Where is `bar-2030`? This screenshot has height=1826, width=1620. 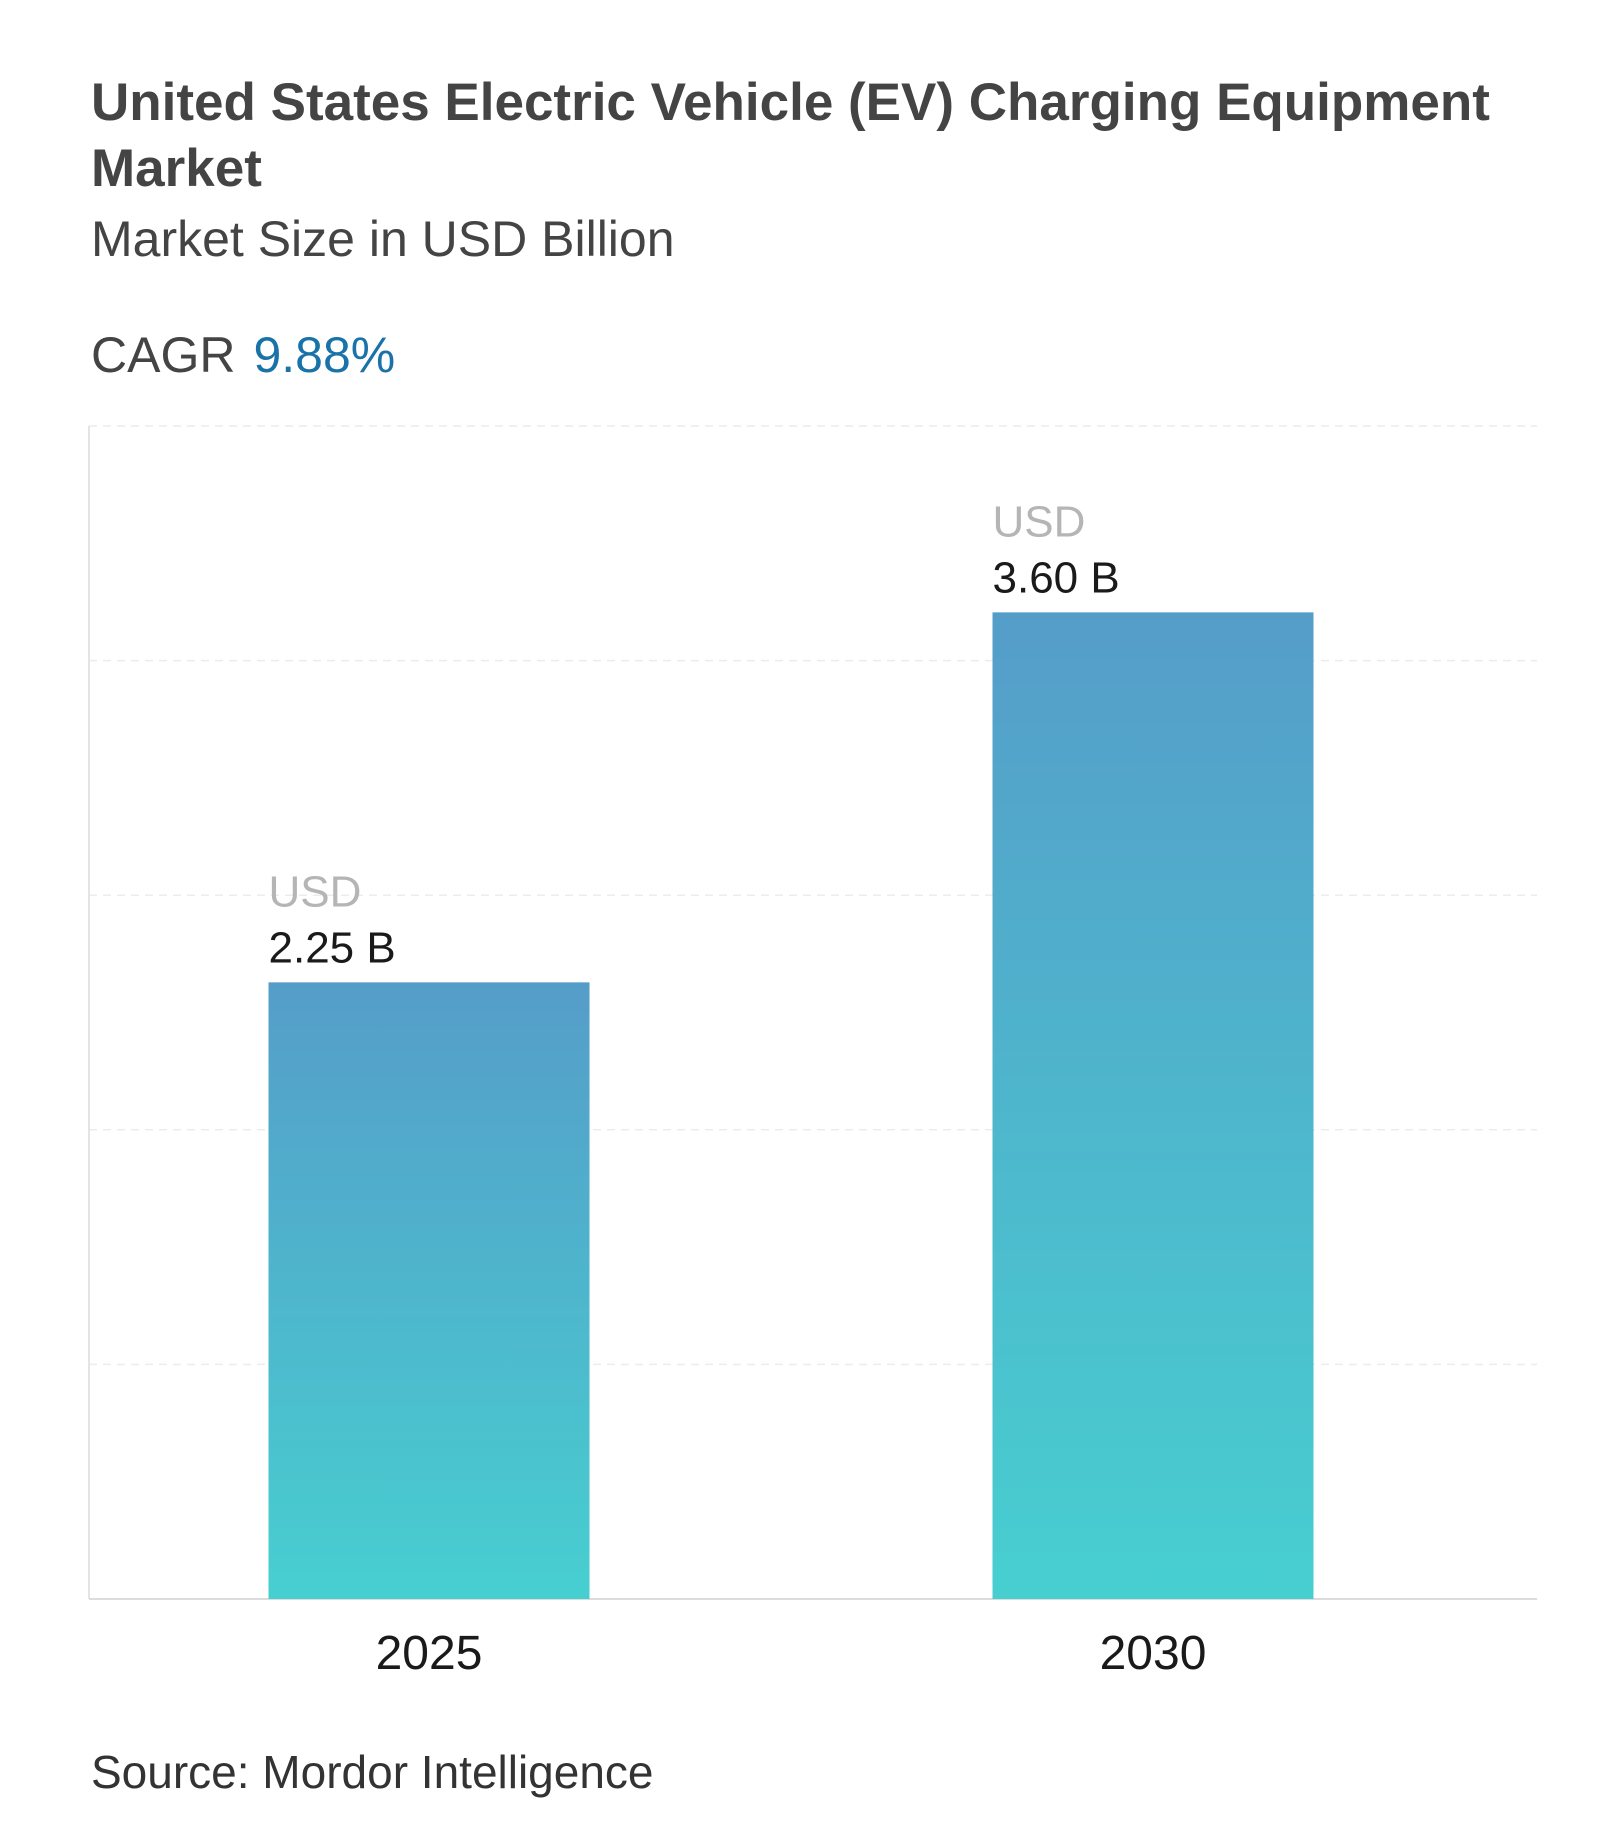 bar-2030 is located at coordinates (1153, 1105).